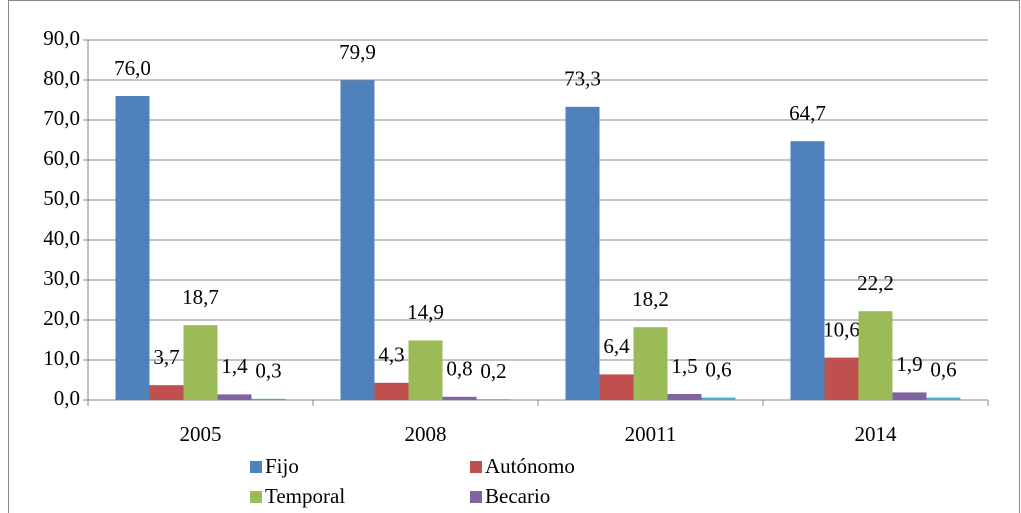 This screenshot has height=513, width=1021. What do you see at coordinates (357, 52) in the screenshot?
I see `value-label: 79,9` at bounding box center [357, 52].